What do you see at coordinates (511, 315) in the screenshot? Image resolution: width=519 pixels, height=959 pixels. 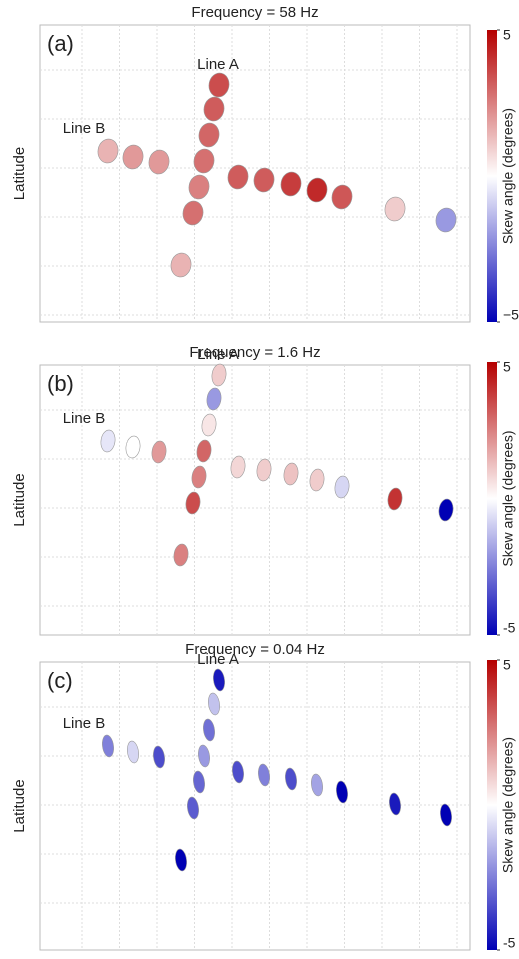 I see `colorbar-tick-label: −5` at bounding box center [511, 315].